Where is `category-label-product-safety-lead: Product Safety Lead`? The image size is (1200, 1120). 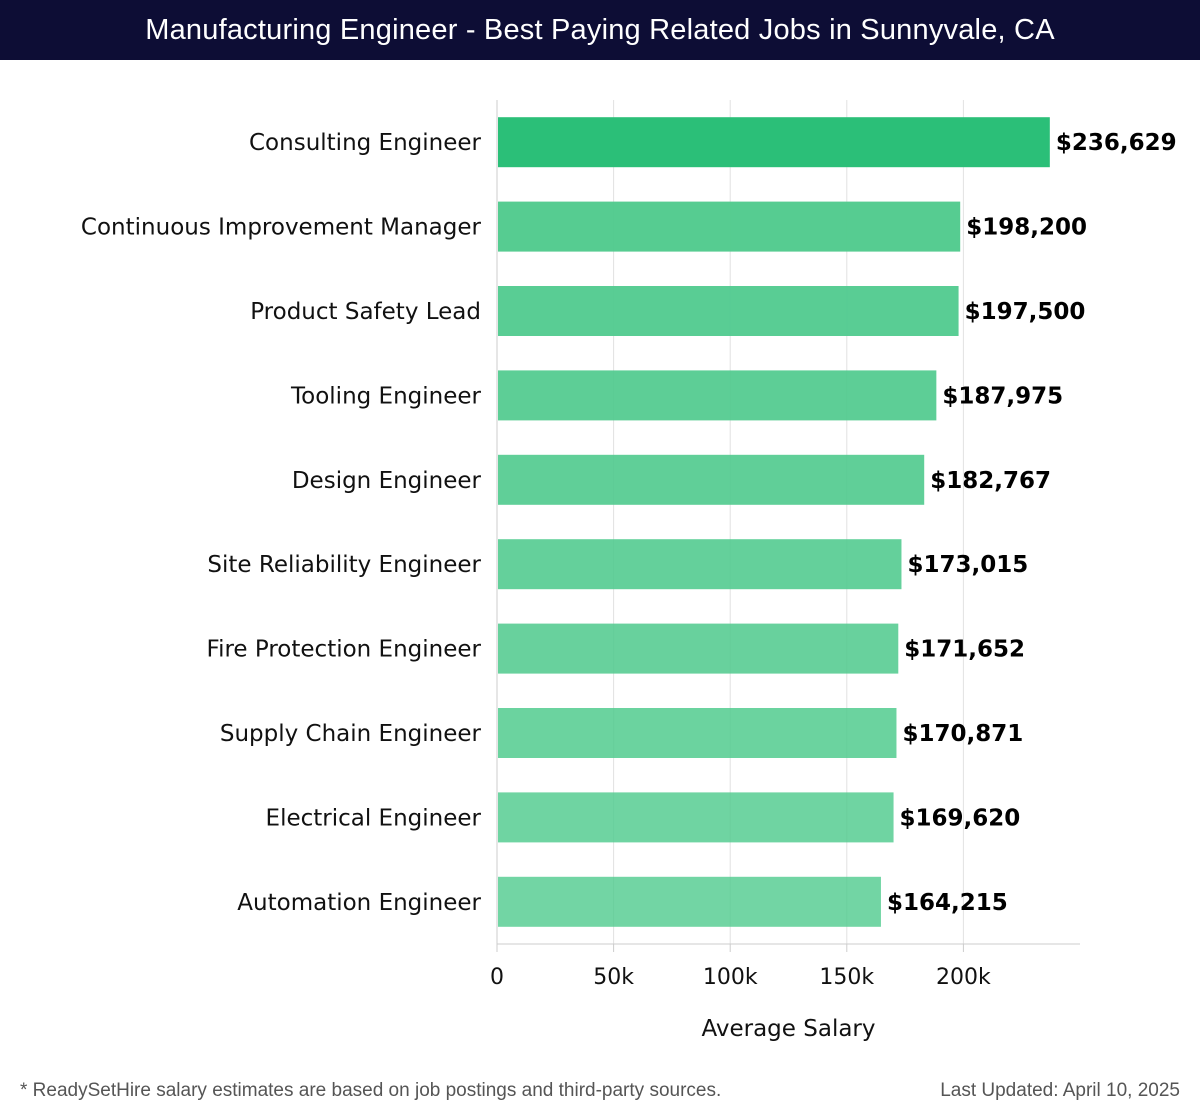 category-label-product-safety-lead: Product Safety Lead is located at coordinates (365, 312).